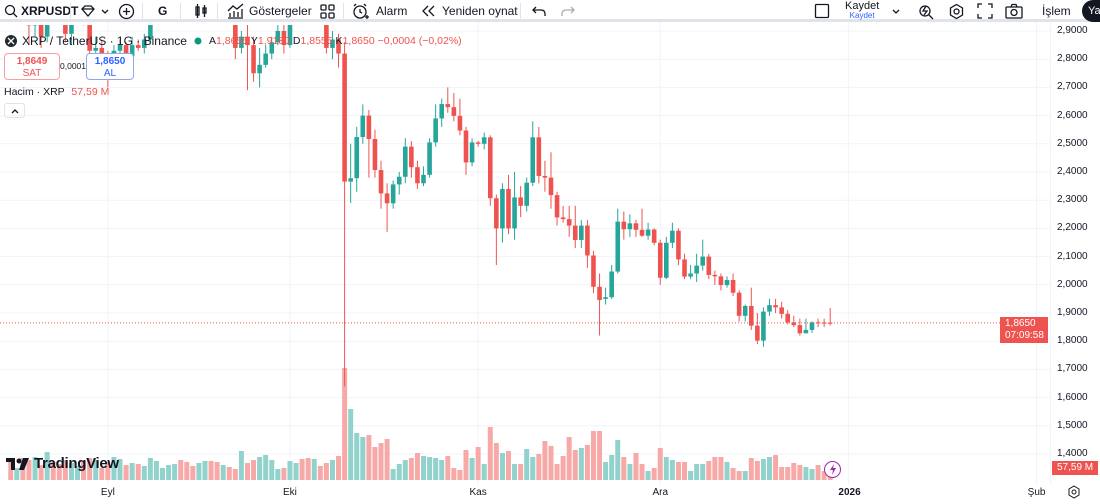  I want to click on multi-layout-button, so click(822, 11).